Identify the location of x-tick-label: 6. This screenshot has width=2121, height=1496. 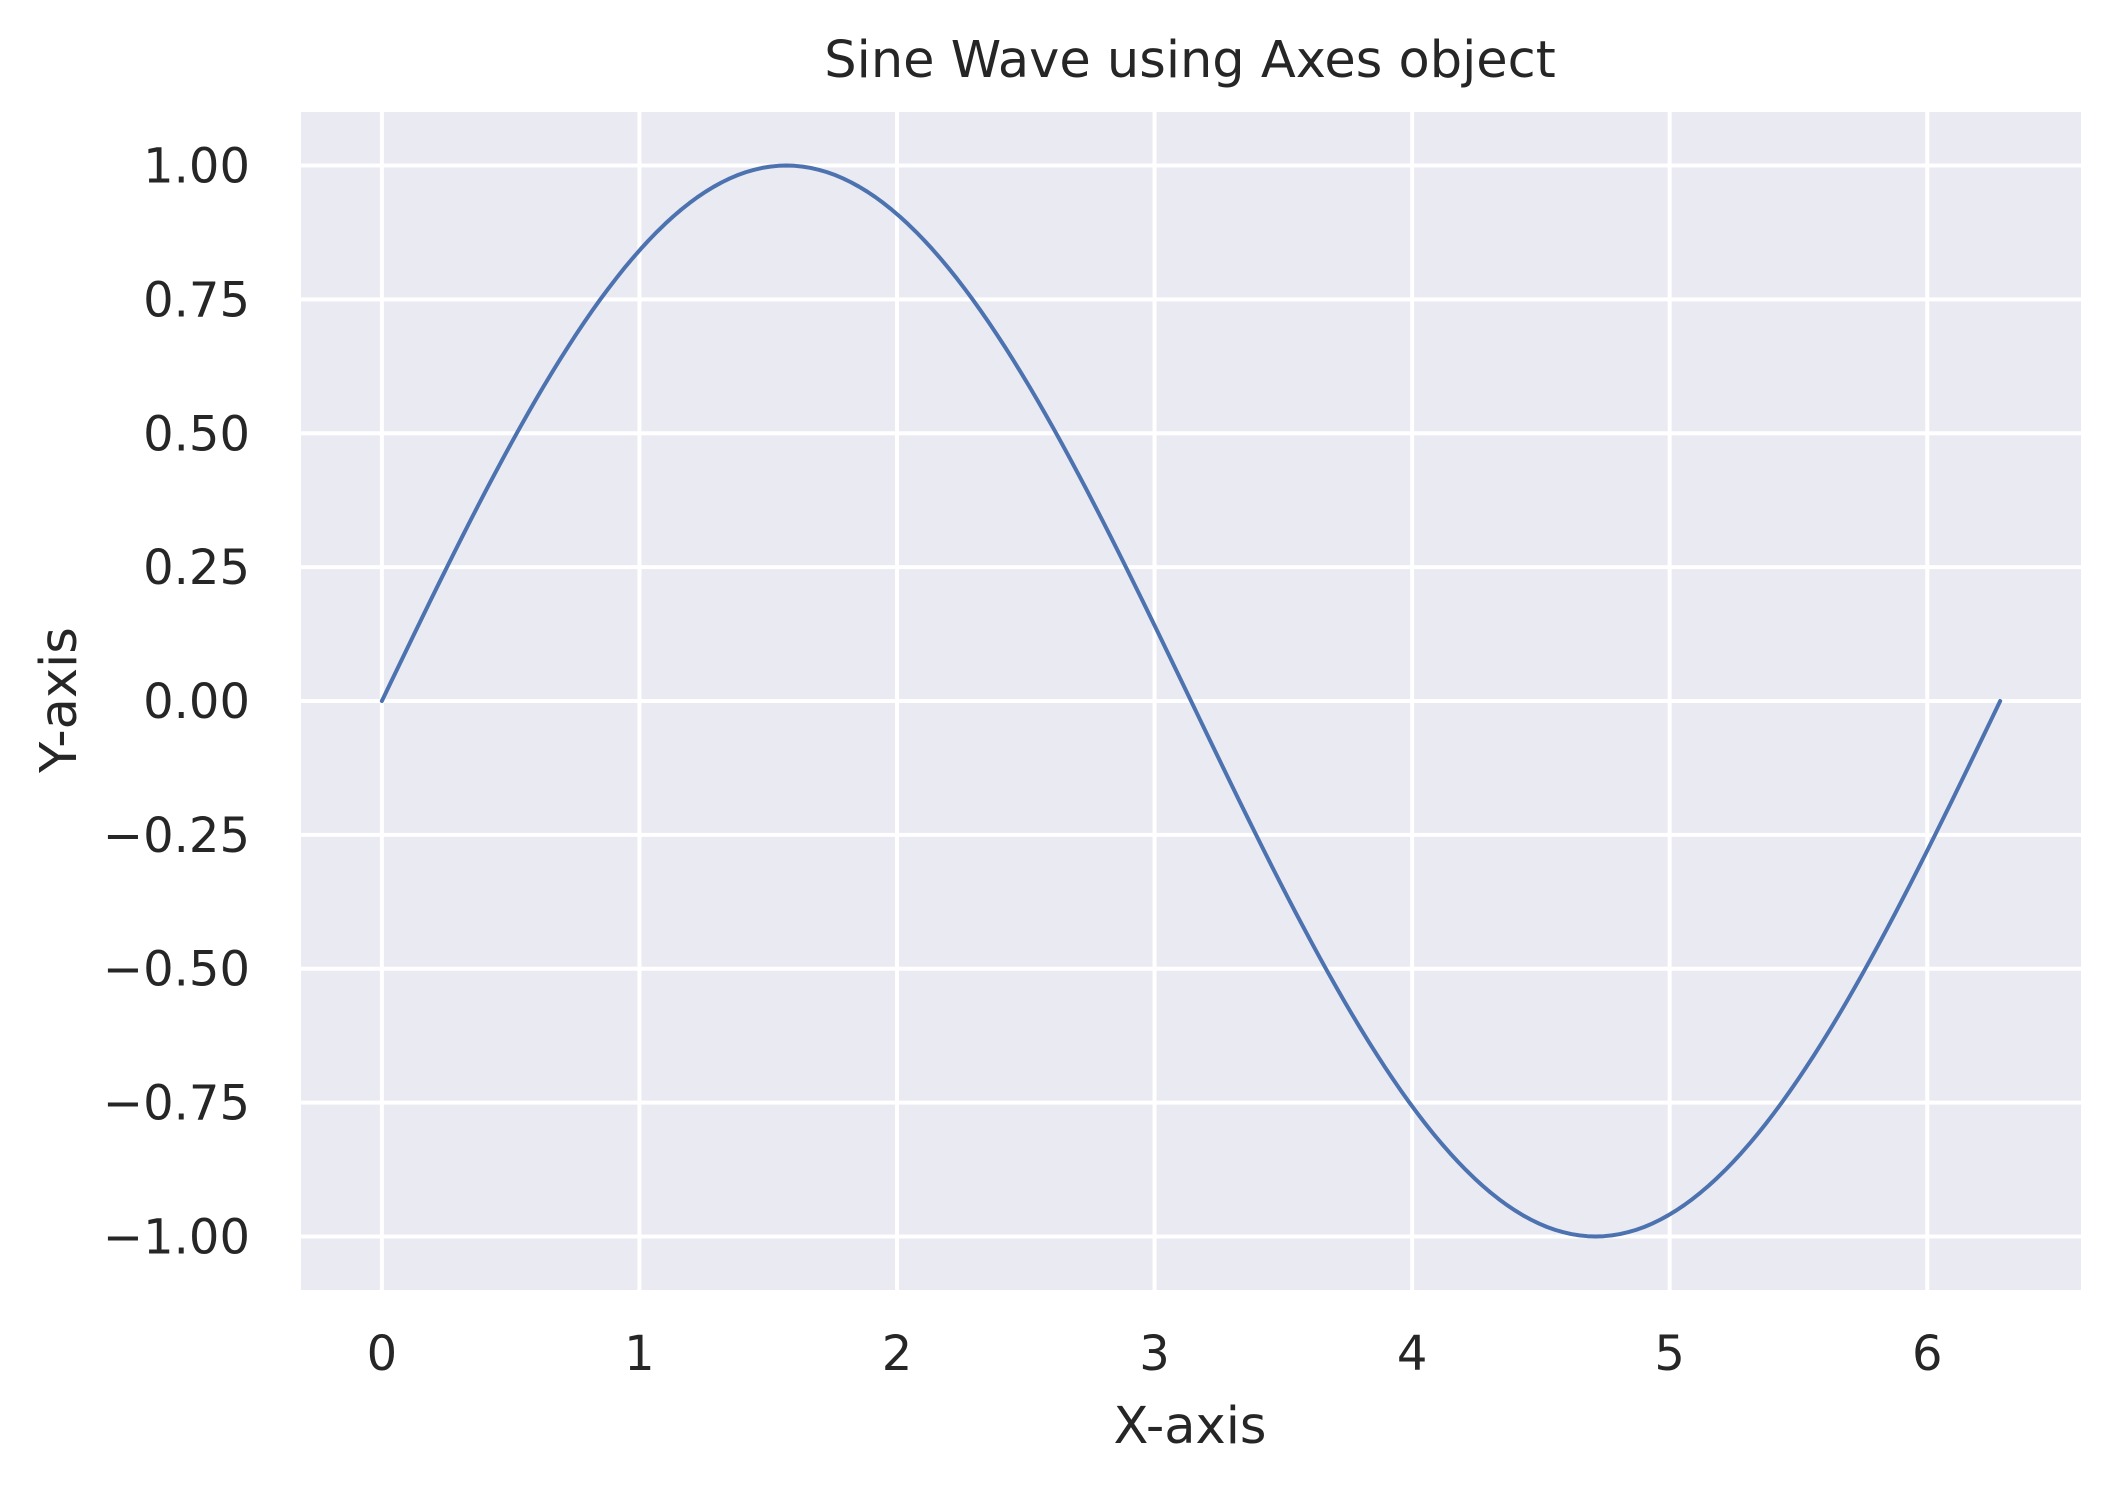
(1927, 1354).